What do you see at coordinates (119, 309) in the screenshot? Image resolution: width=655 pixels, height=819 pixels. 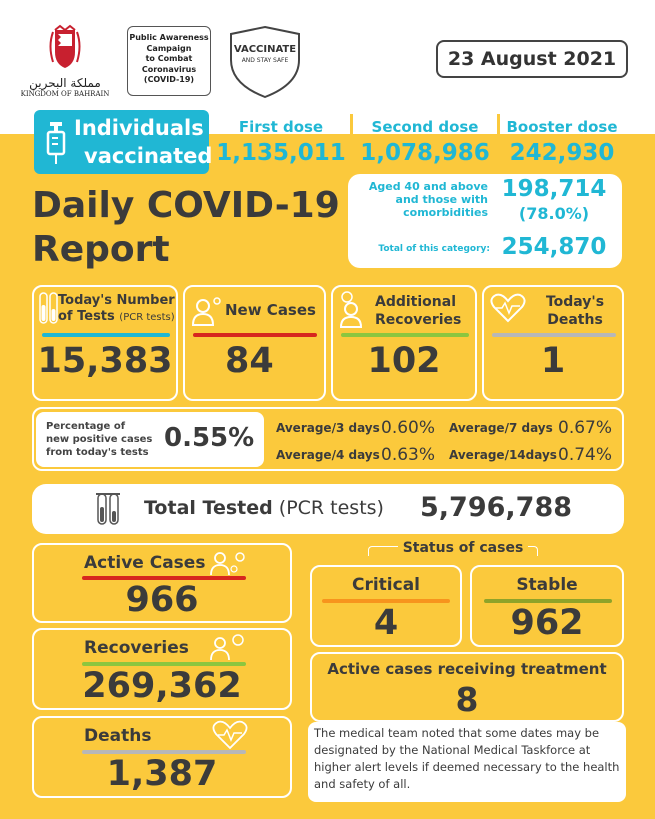 I see `daily-tests-label: Today's Number of Tests (PCR tests)` at bounding box center [119, 309].